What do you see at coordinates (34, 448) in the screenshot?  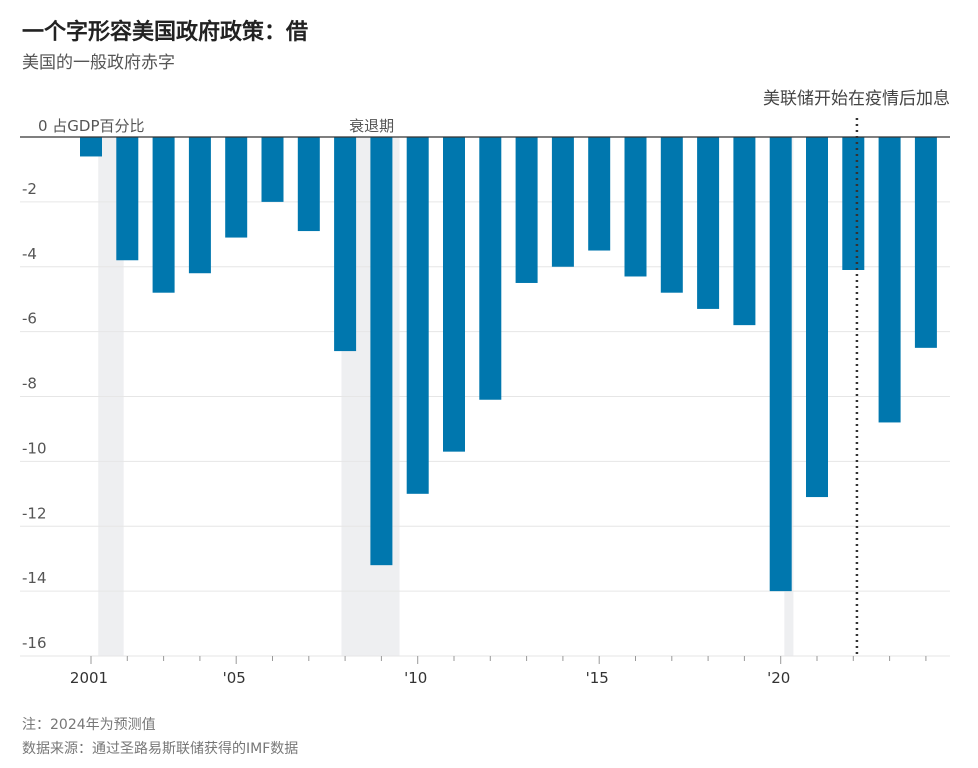 I see `y-tick-label: -10` at bounding box center [34, 448].